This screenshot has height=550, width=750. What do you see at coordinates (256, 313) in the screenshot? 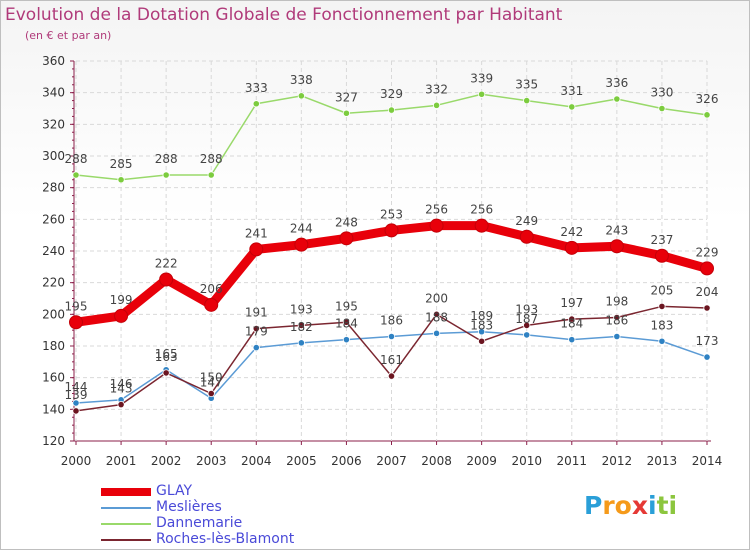
I see `data-label: 191` at bounding box center [256, 313].